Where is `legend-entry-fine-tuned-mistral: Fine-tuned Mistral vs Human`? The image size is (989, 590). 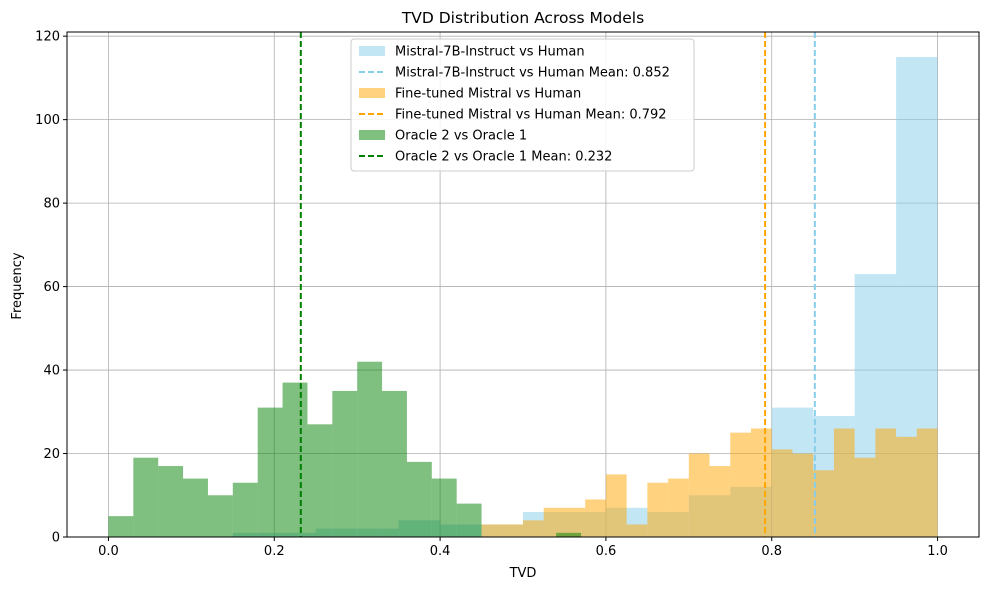 legend-entry-fine-tuned-mistral: Fine-tuned Mistral vs Human is located at coordinates (470, 94).